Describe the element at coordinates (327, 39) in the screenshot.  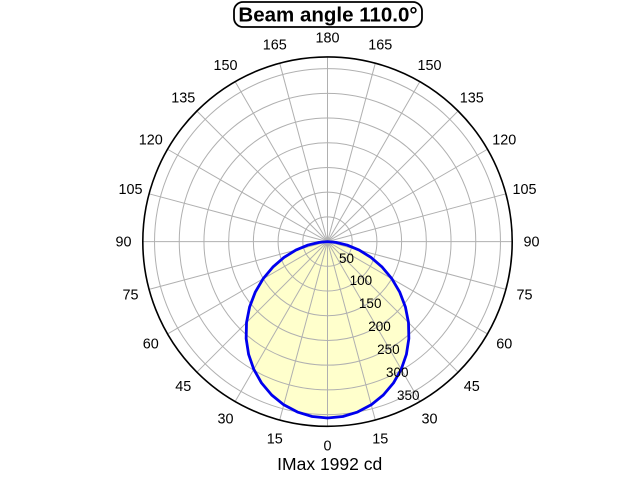
I see `svg-text: 180` at that location.